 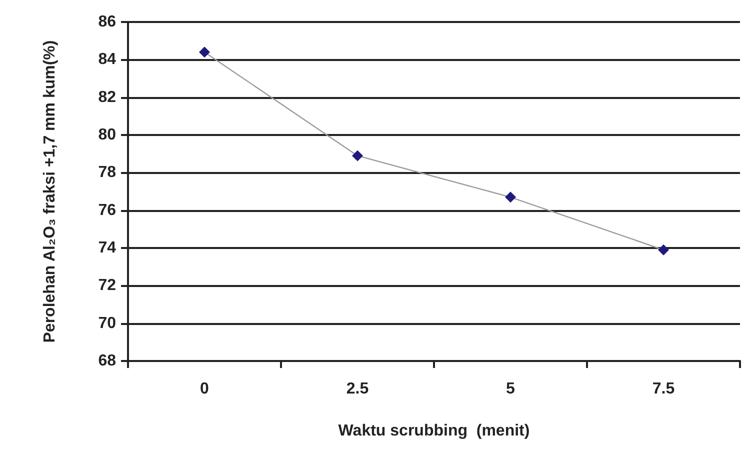 What do you see at coordinates (107, 135) in the screenshot?
I see `y-tick-label: 80` at bounding box center [107, 135].